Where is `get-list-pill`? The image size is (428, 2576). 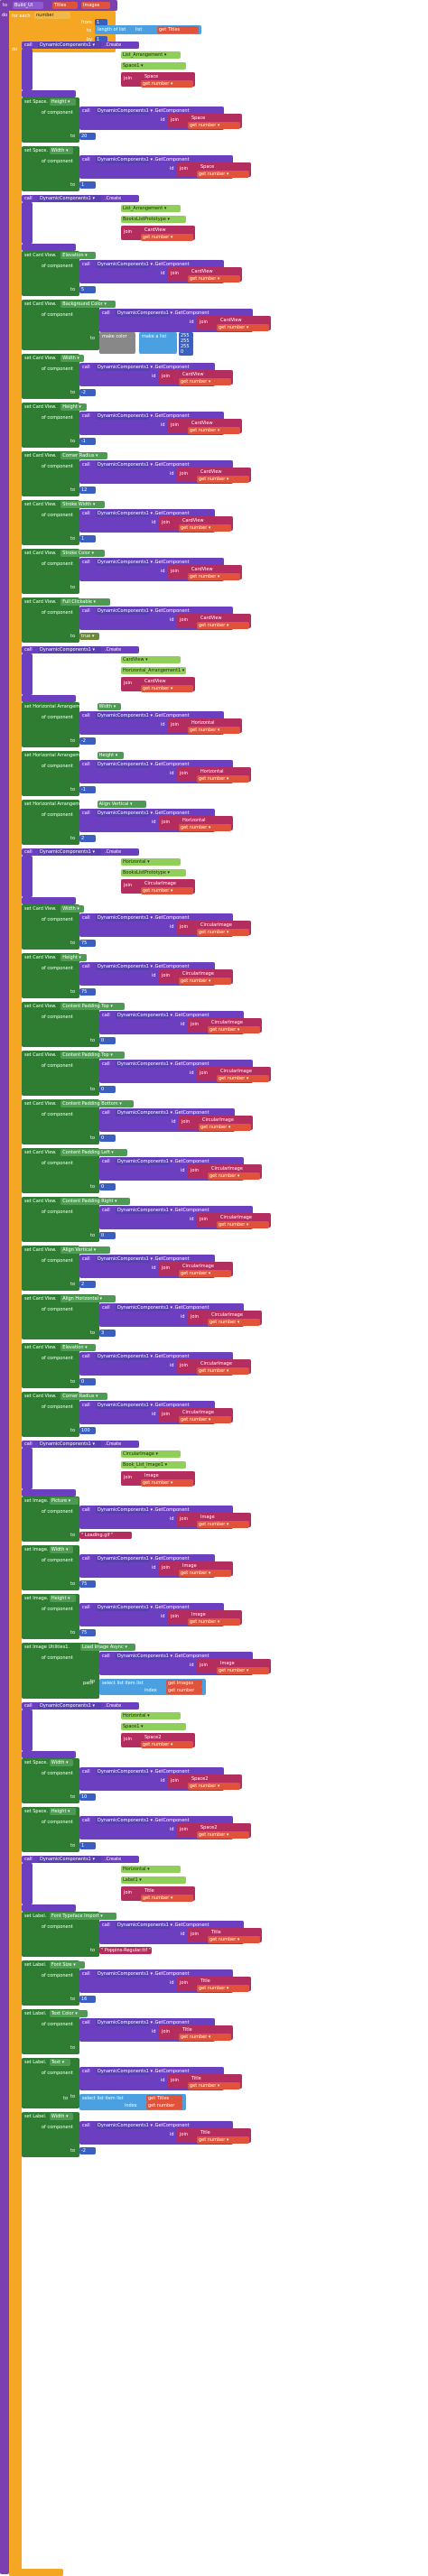
get-list-pill is located at coordinates (184, 1684).